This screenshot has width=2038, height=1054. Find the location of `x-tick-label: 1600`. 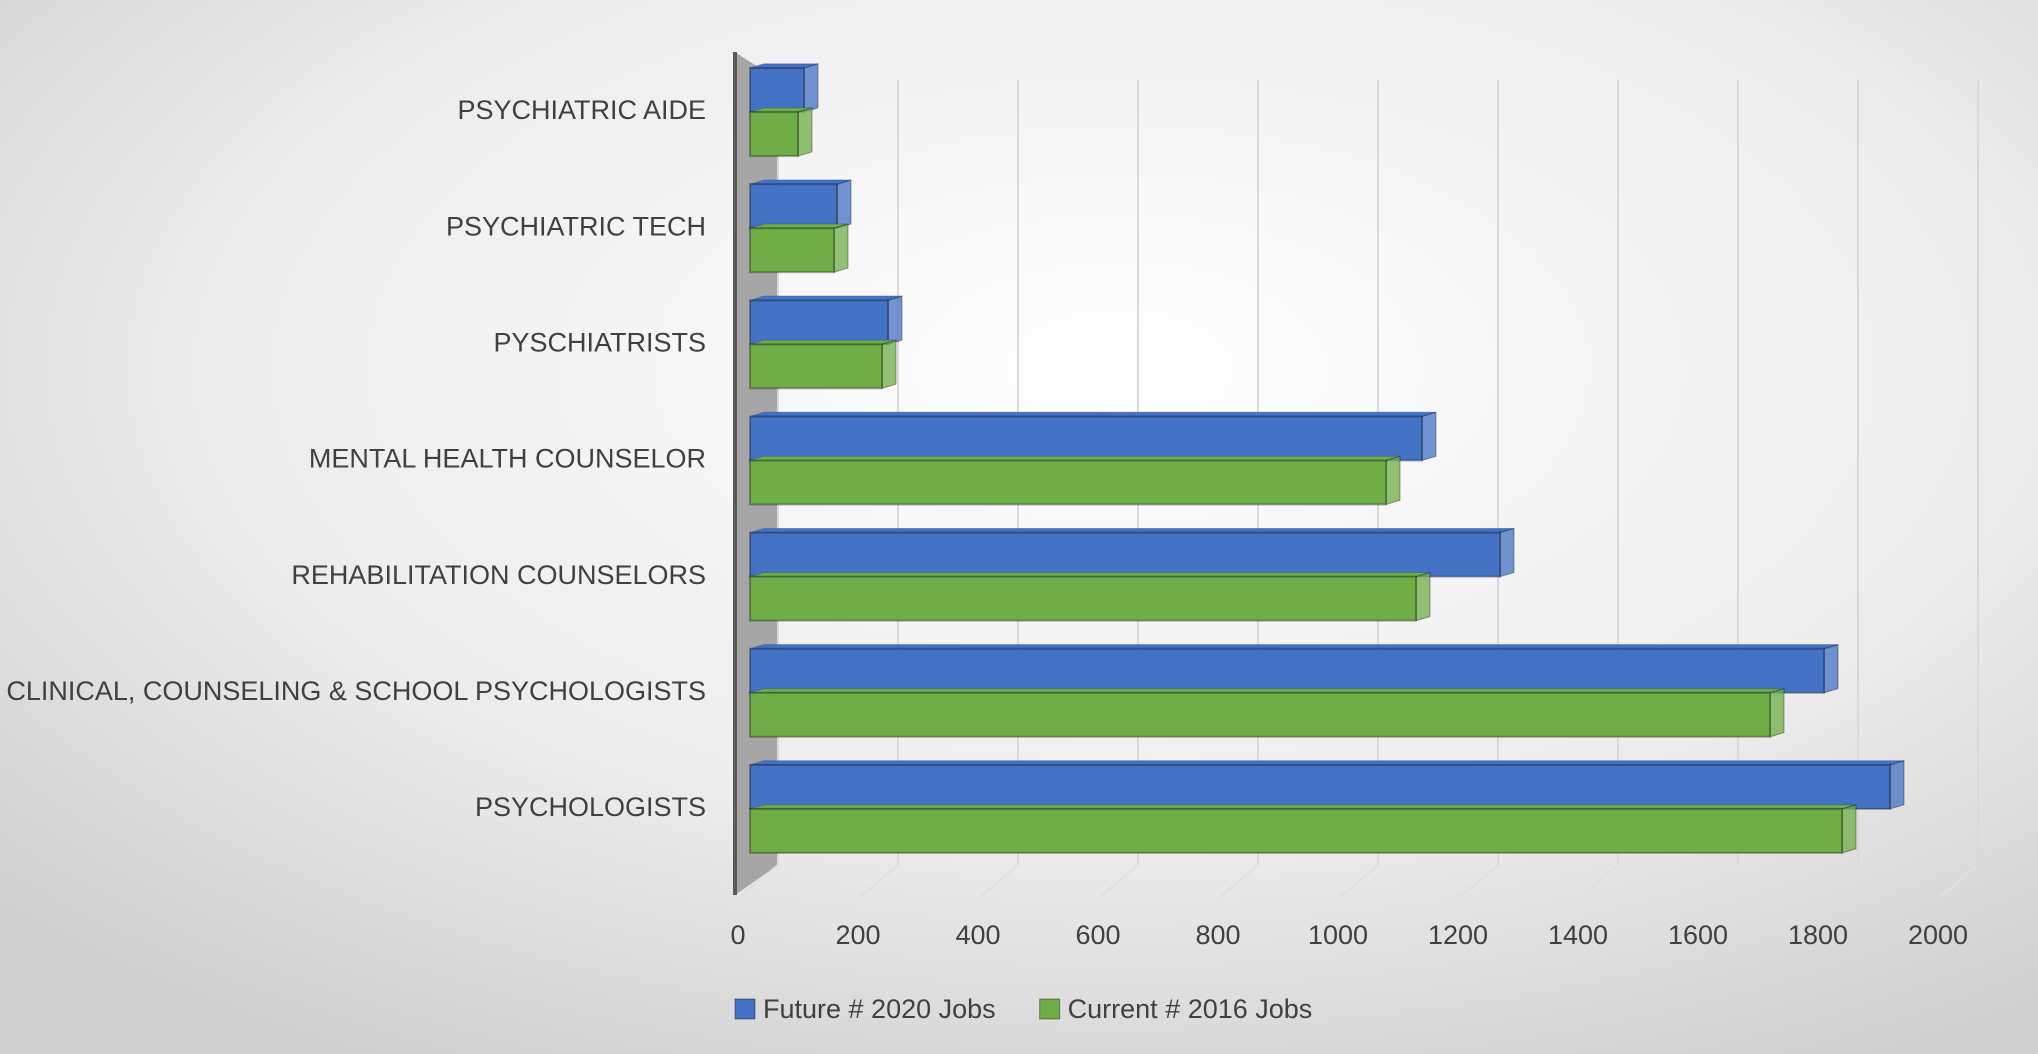

x-tick-label: 1600 is located at coordinates (1698, 935).